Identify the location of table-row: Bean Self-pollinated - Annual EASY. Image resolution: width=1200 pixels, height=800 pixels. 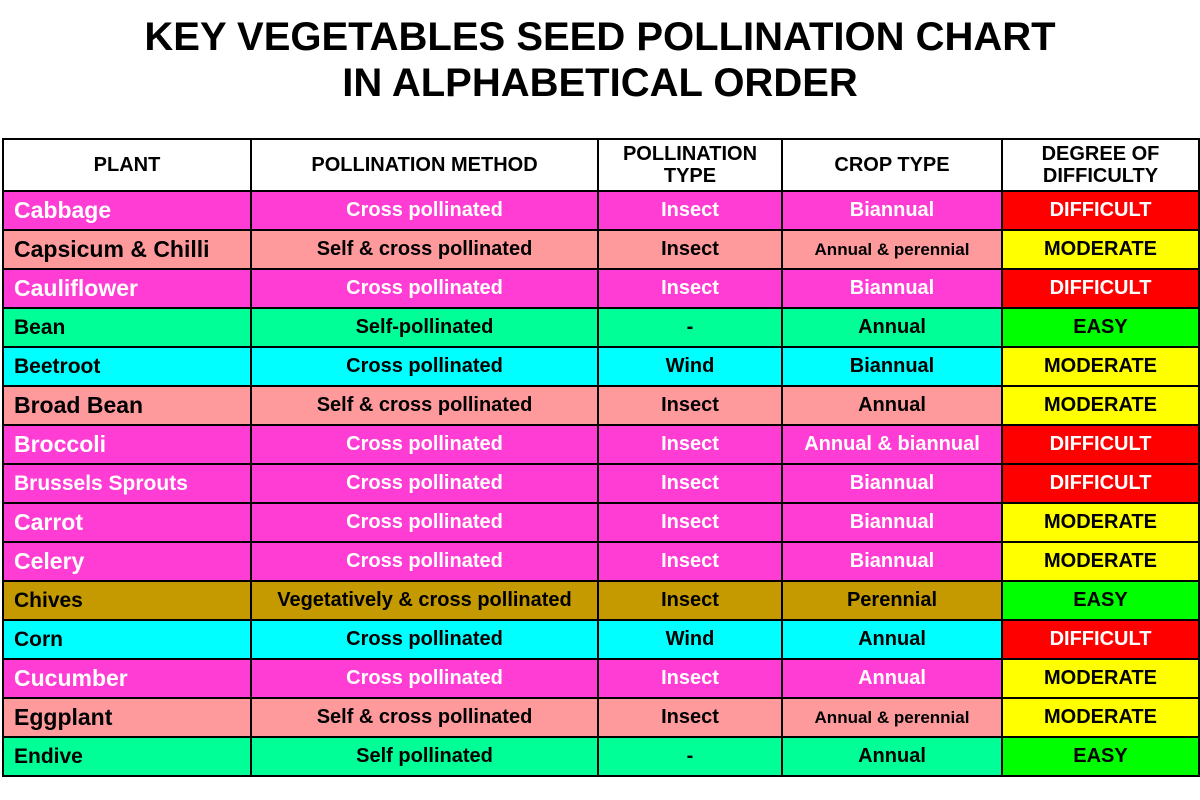
(601, 327).